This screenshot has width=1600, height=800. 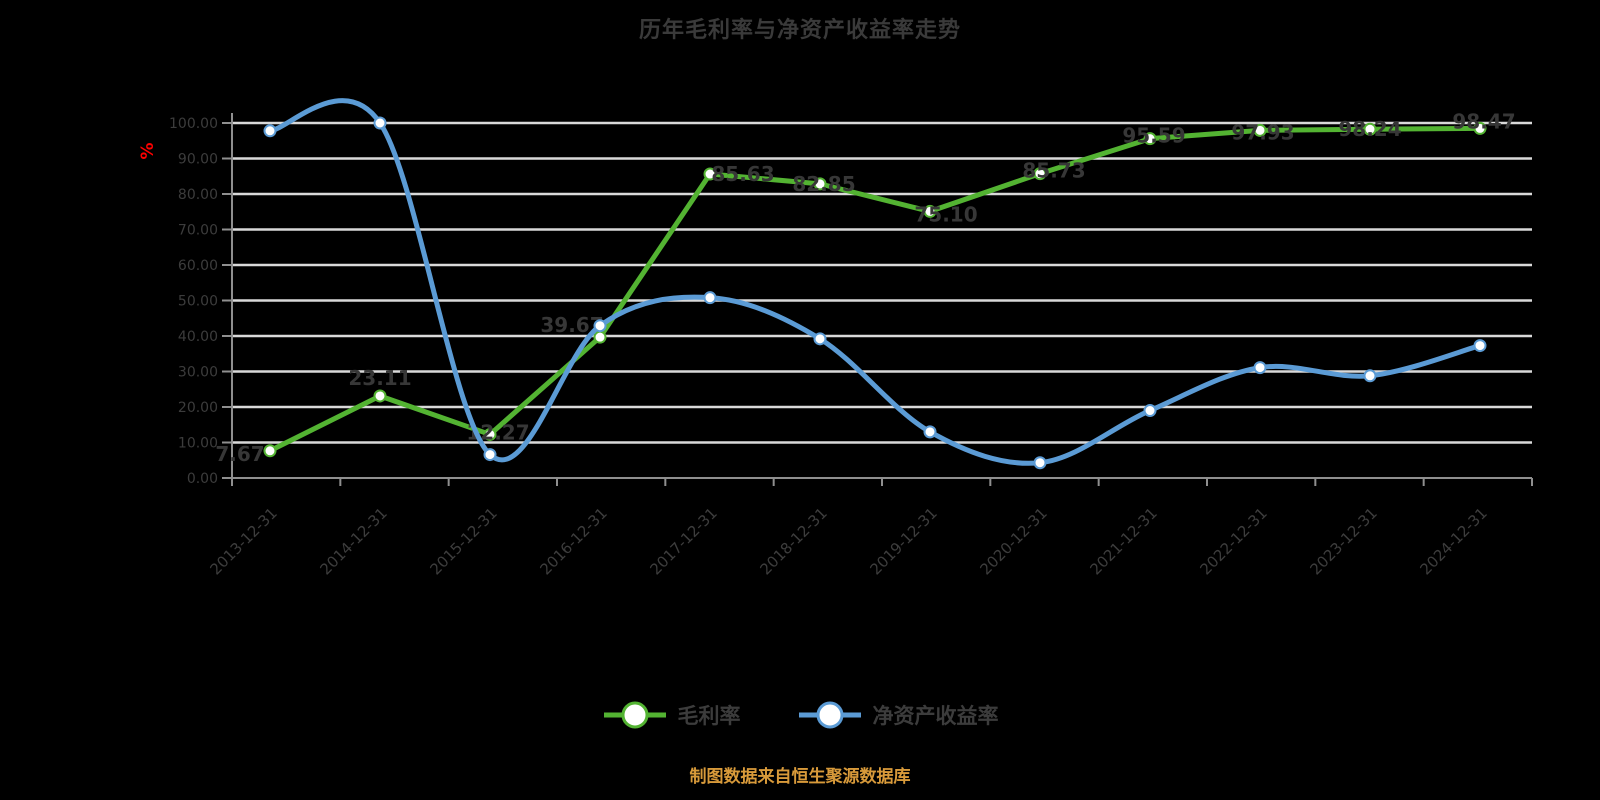 I want to click on footer-source-note: 制图数据来自恒生聚源数据库, so click(x=800, y=777).